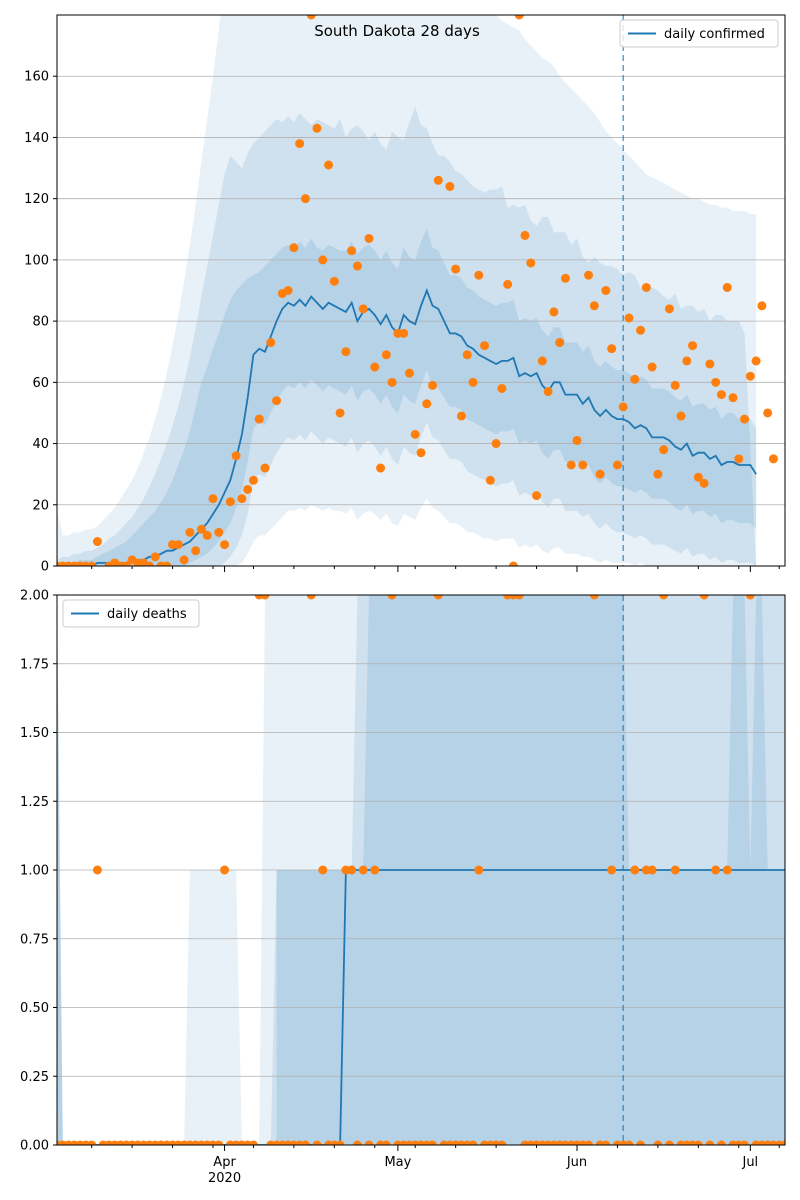 This screenshot has height=1200, width=800. What do you see at coordinates (34, 733) in the screenshot?
I see `y-tick-label: 1.50` at bounding box center [34, 733].